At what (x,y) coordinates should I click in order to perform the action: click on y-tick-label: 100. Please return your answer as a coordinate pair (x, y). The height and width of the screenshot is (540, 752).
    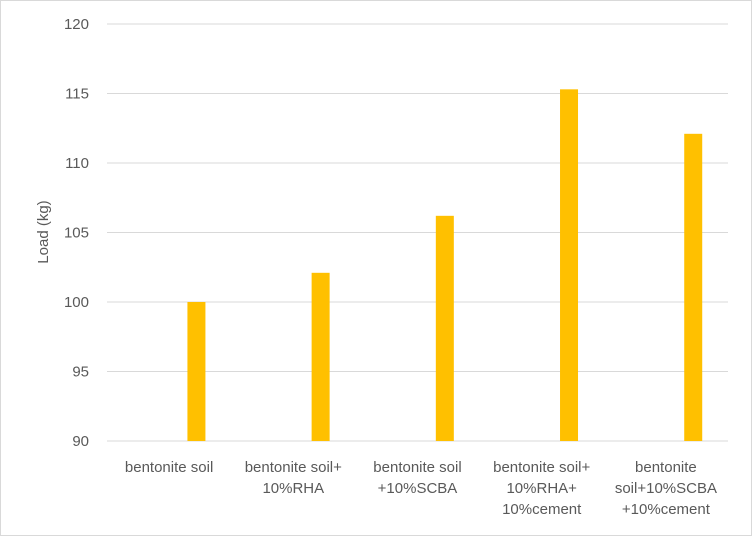
    Looking at the image, I should click on (76, 302).